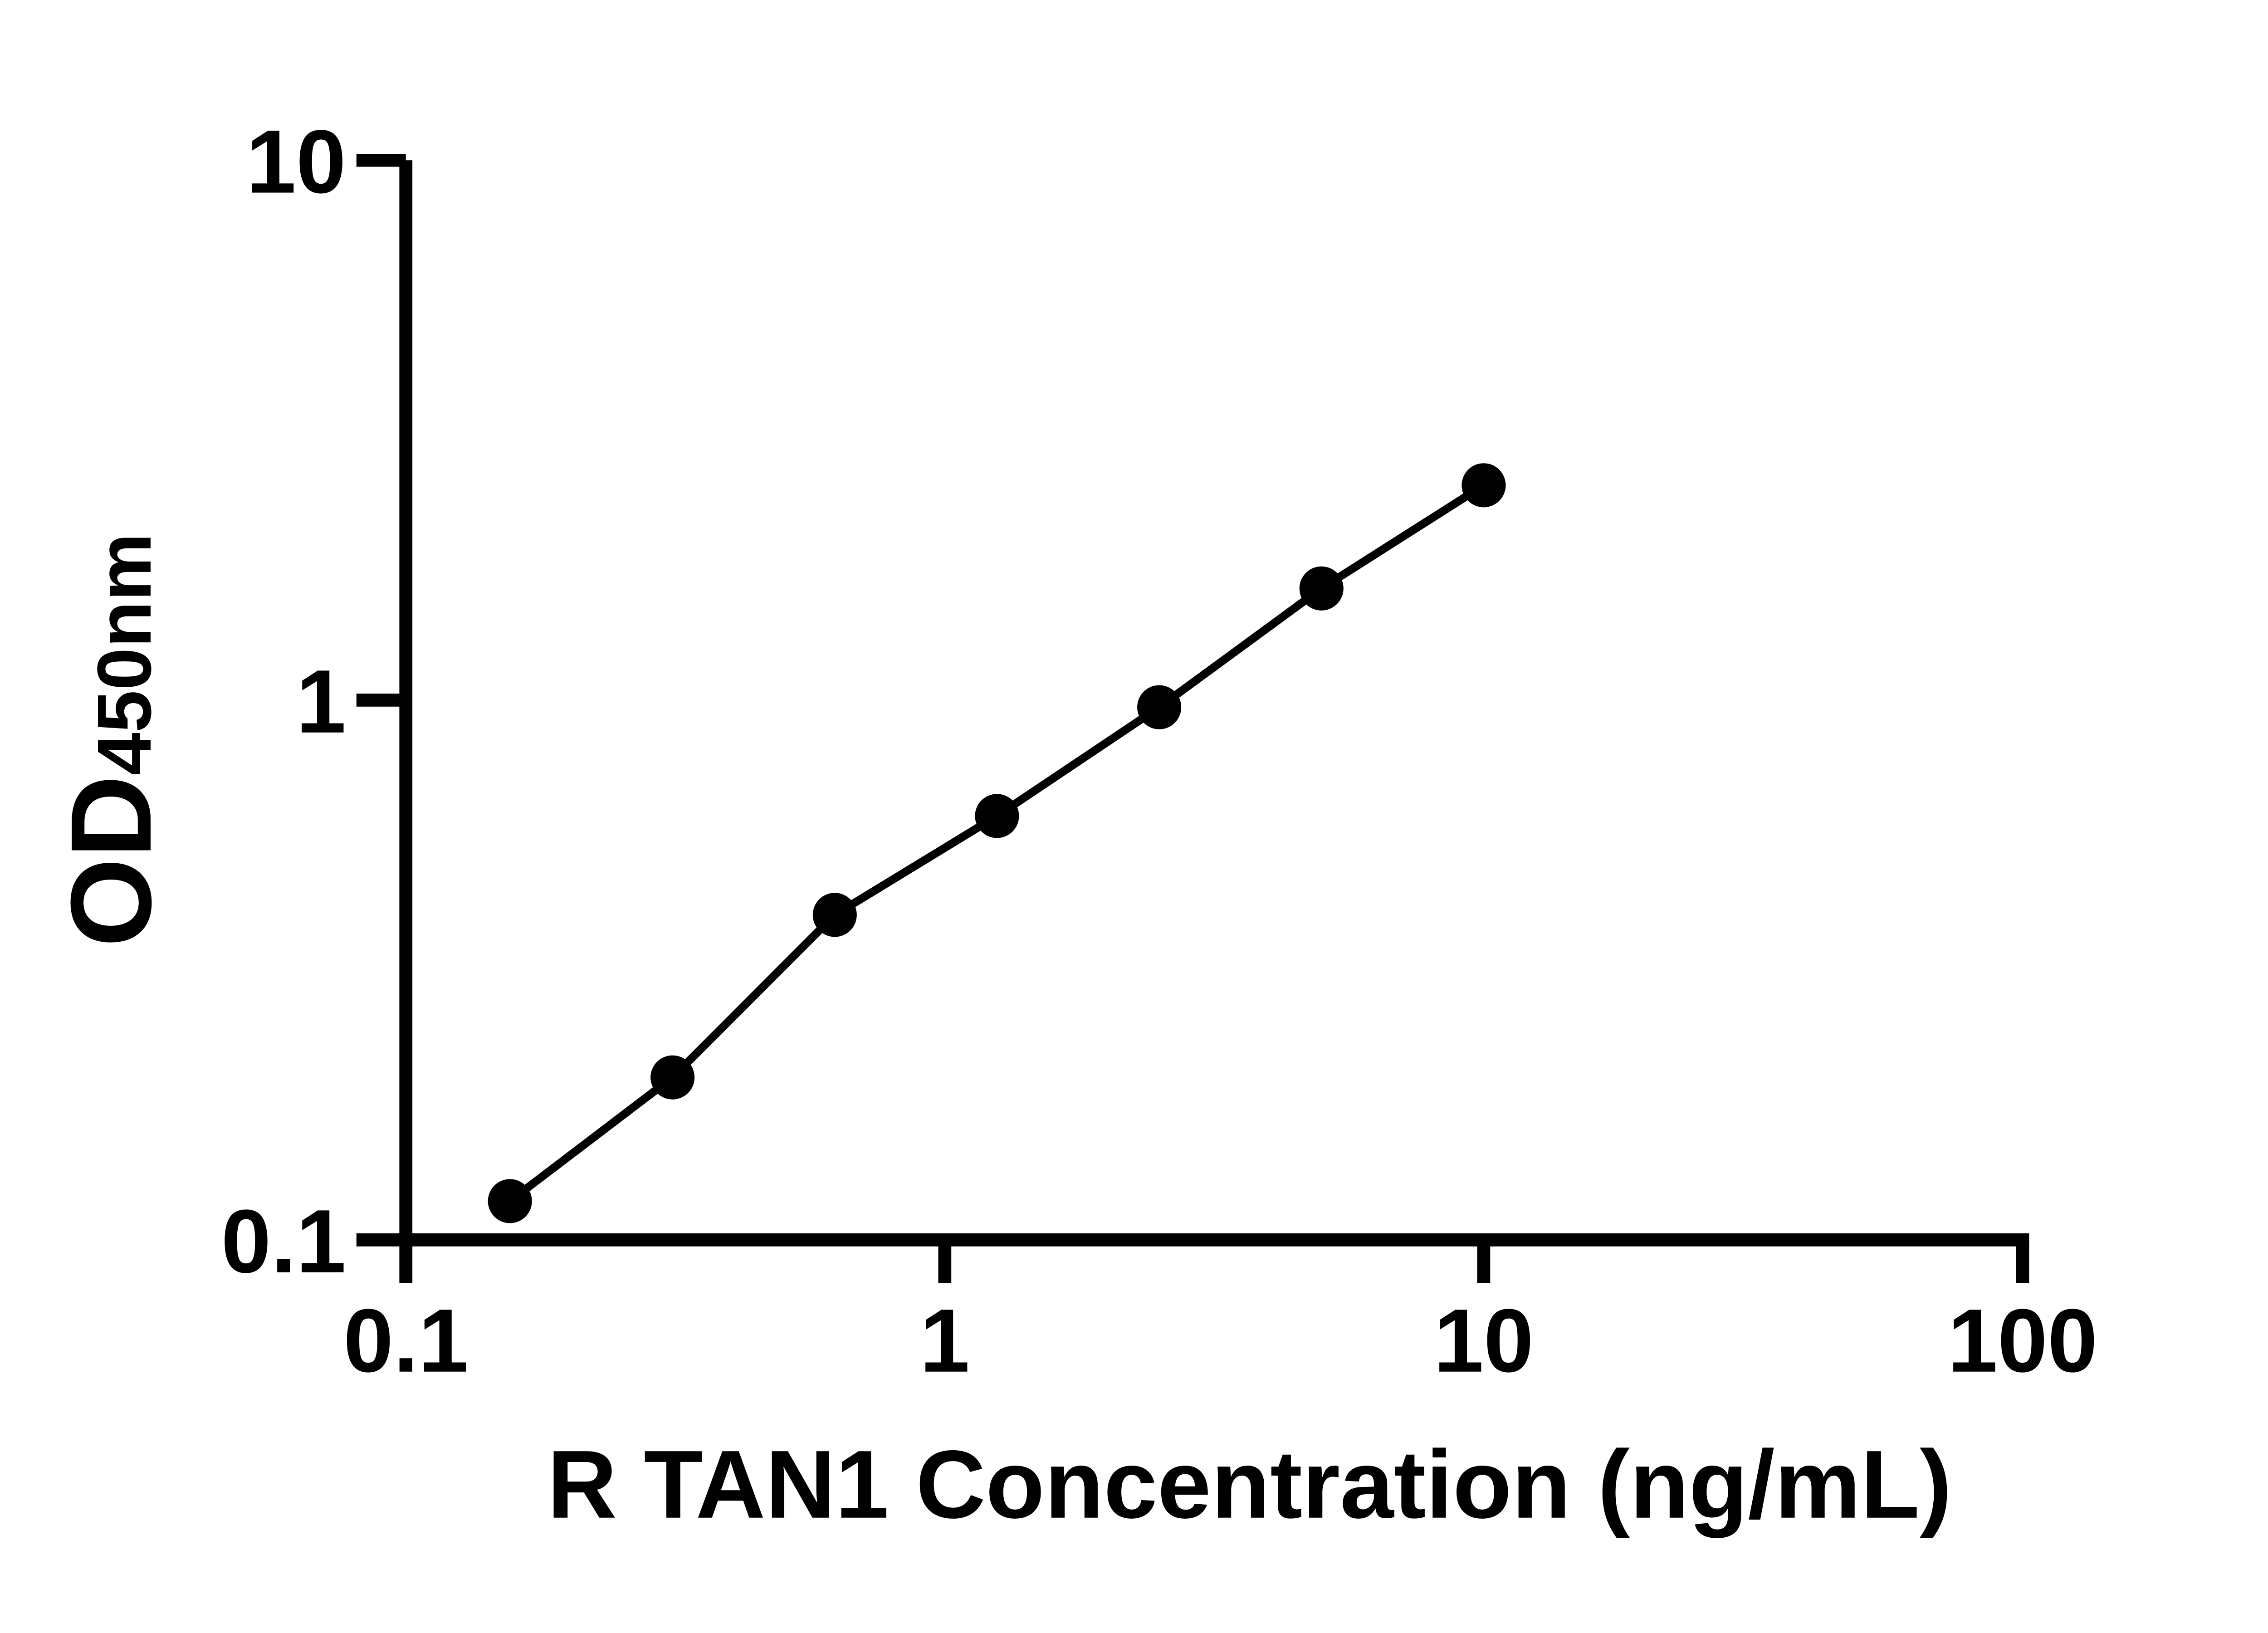 The width and height of the screenshot is (2268, 1633). I want to click on y-axis-title-main: OD, so click(111, 861).